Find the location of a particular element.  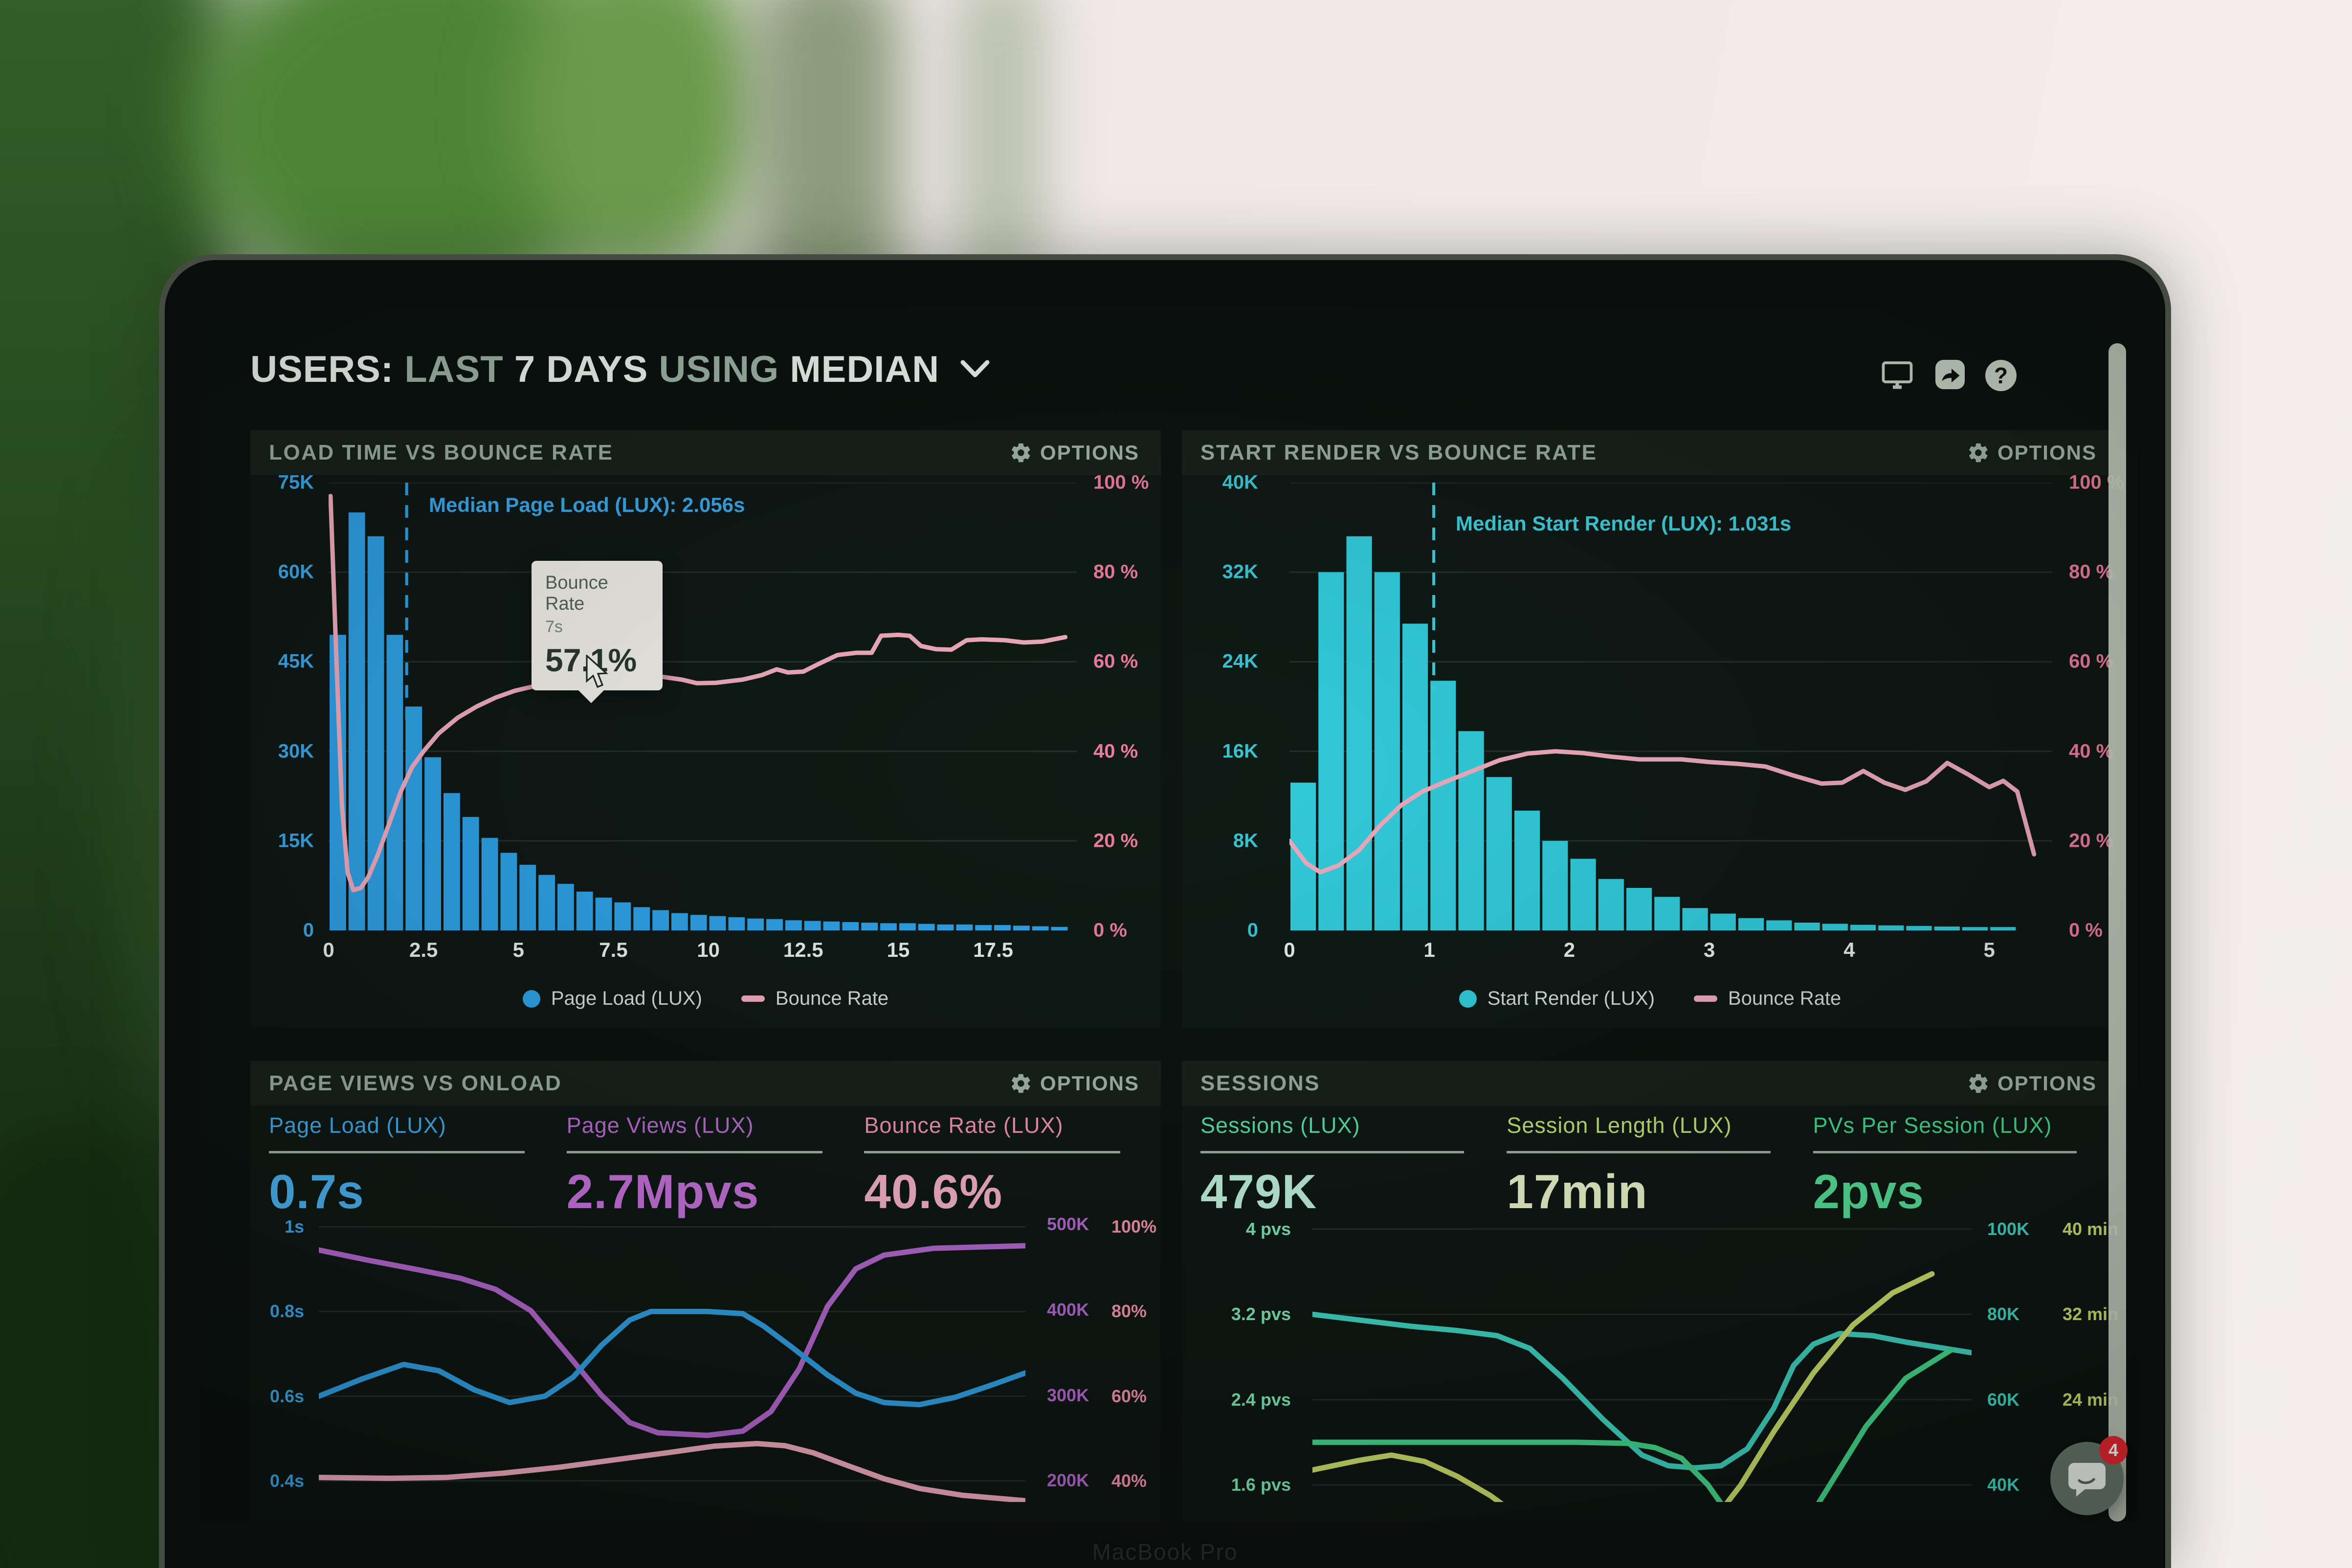

start-render-chart-svg is located at coordinates (1670, 706).